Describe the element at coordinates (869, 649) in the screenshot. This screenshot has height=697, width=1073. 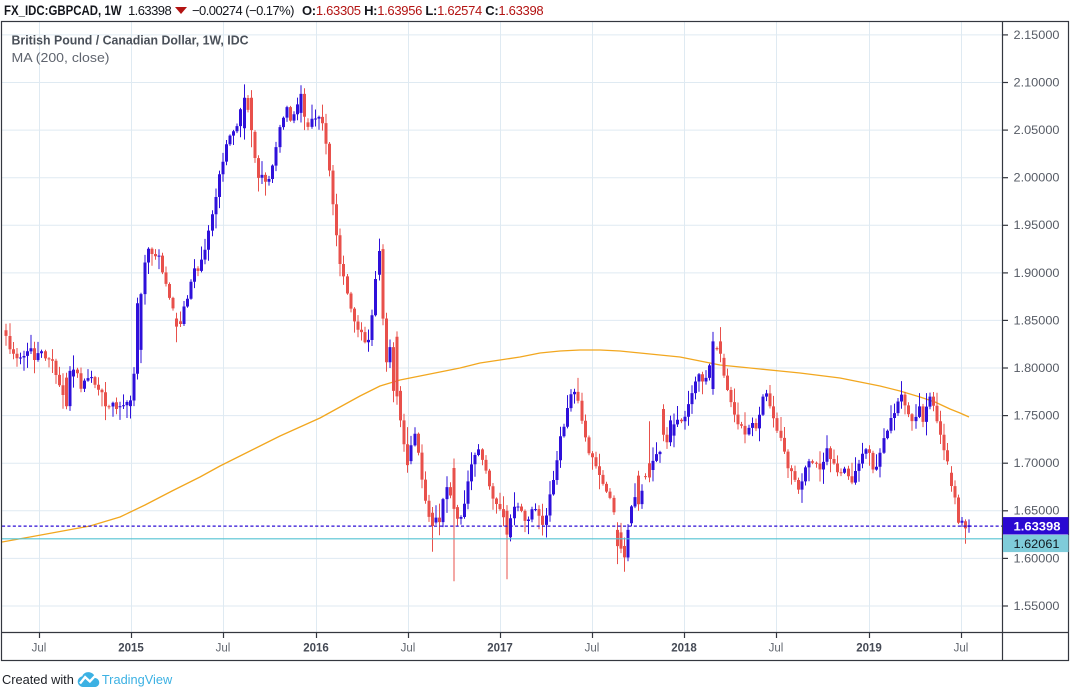
I see `svg-text: 2019` at that location.